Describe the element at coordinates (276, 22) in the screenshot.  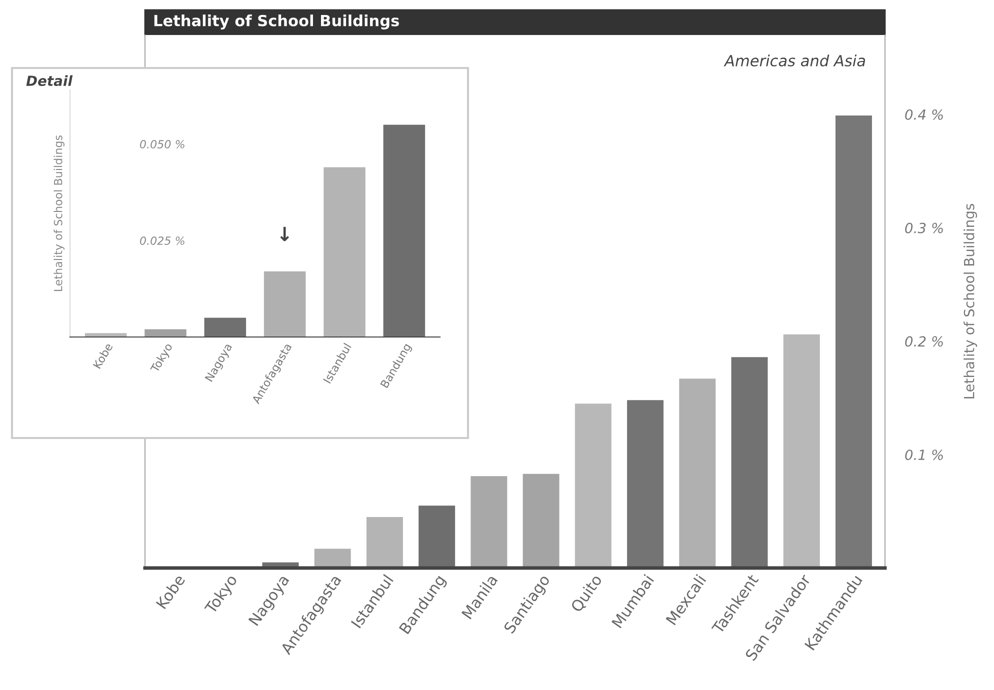
I see `chart-title: Lethality of School Buildings` at that location.